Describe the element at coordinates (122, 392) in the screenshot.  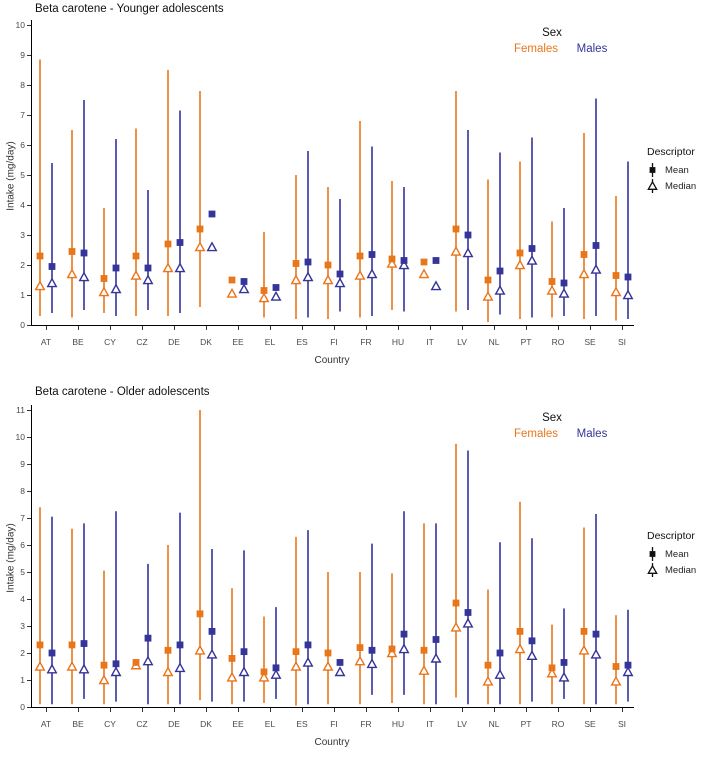
I see `chart-title: Beta carotene - Older adolescents` at that location.